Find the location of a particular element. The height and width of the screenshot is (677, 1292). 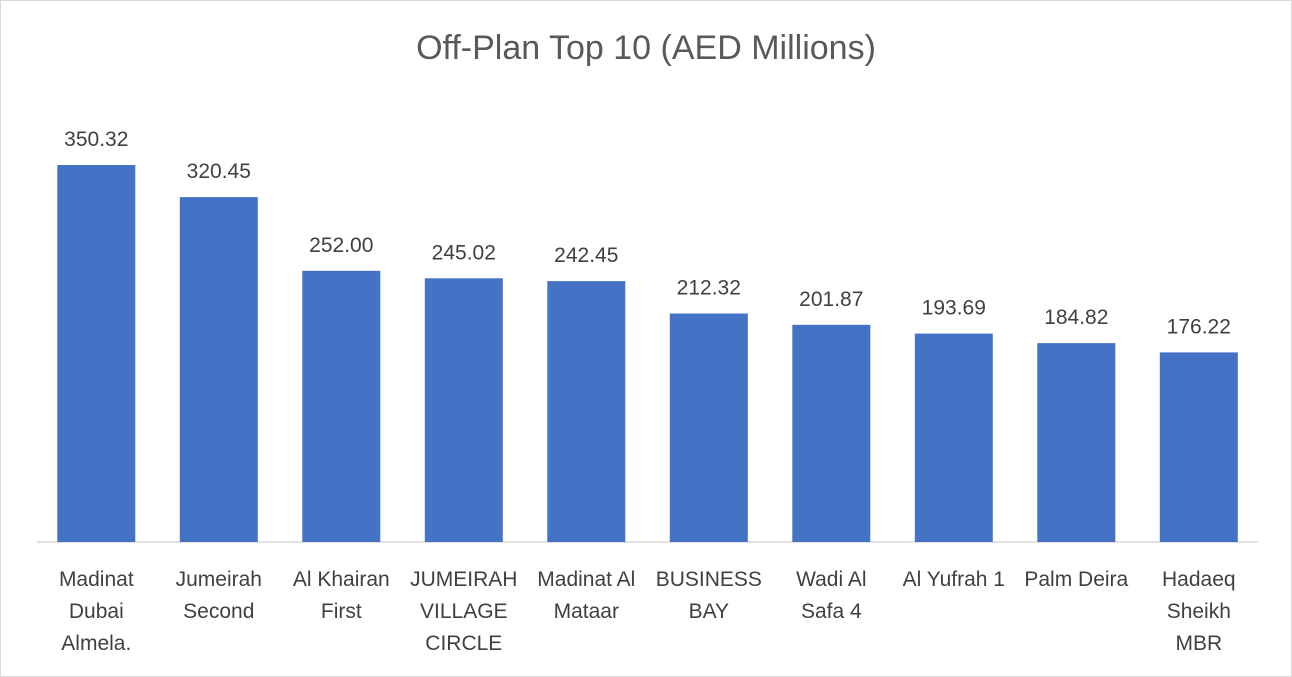

bar-value-label-2: 320.45 is located at coordinates (219, 171).